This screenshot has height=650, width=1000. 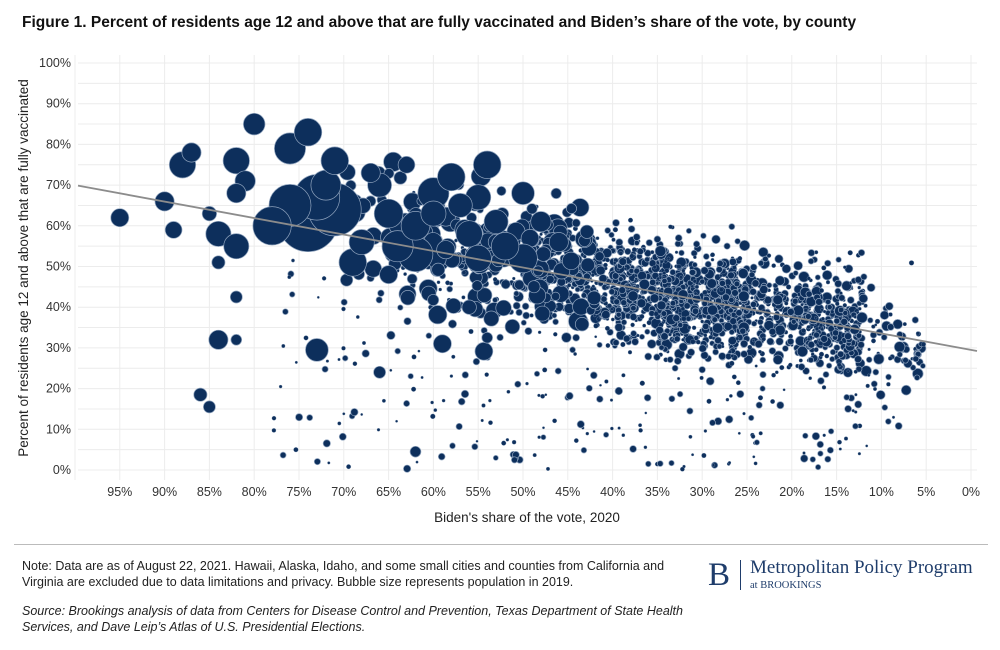 I want to click on y-axis: 0% 10% 20% 30% 40% 50% 60% 70% 80% 90% 100%, so click(x=55, y=266).